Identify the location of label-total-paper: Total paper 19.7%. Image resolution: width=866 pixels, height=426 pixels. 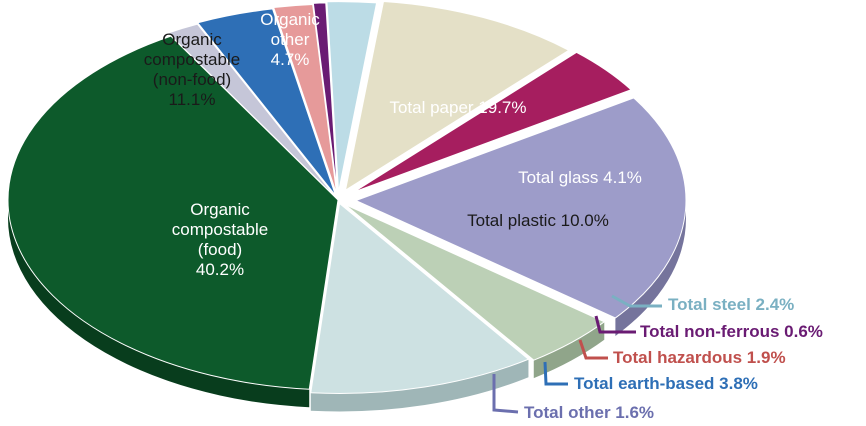
(457, 107).